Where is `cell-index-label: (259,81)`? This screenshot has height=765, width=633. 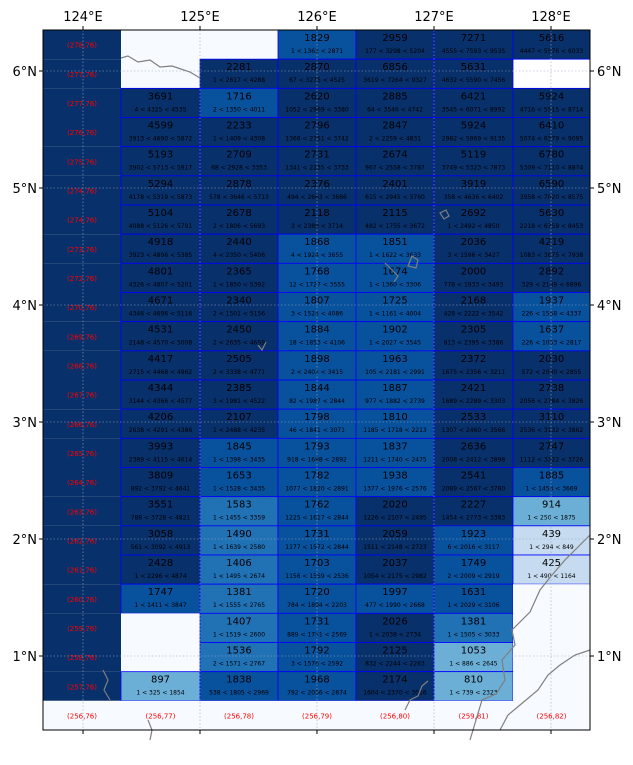
cell-index-label: (259,81) is located at coordinates (474, 716).